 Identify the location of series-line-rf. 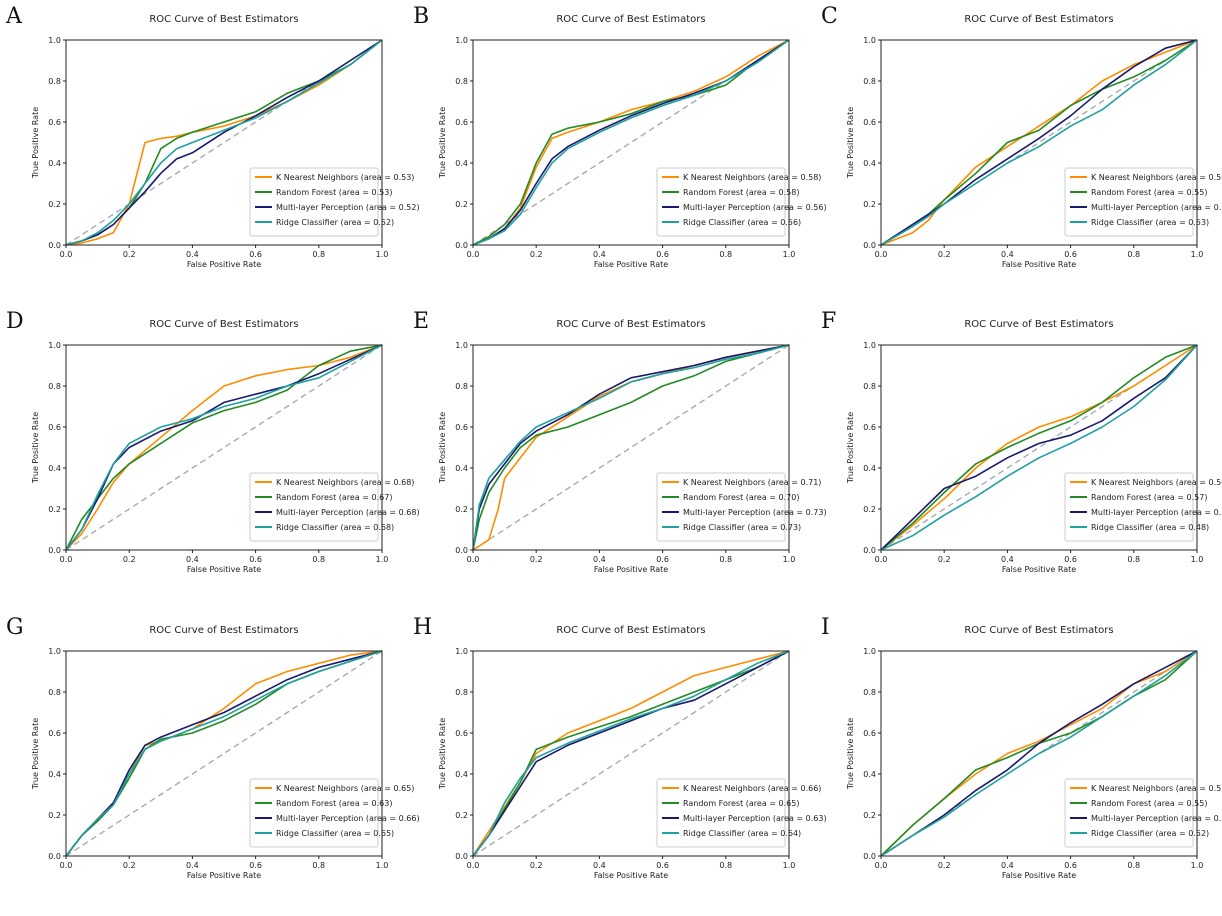
(631, 142).